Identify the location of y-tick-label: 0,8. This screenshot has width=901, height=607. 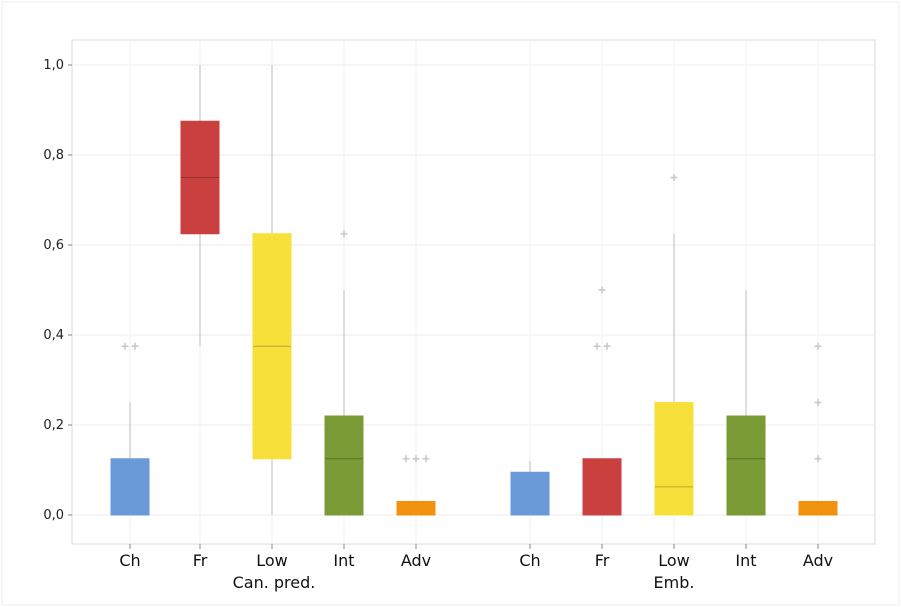
(53, 155).